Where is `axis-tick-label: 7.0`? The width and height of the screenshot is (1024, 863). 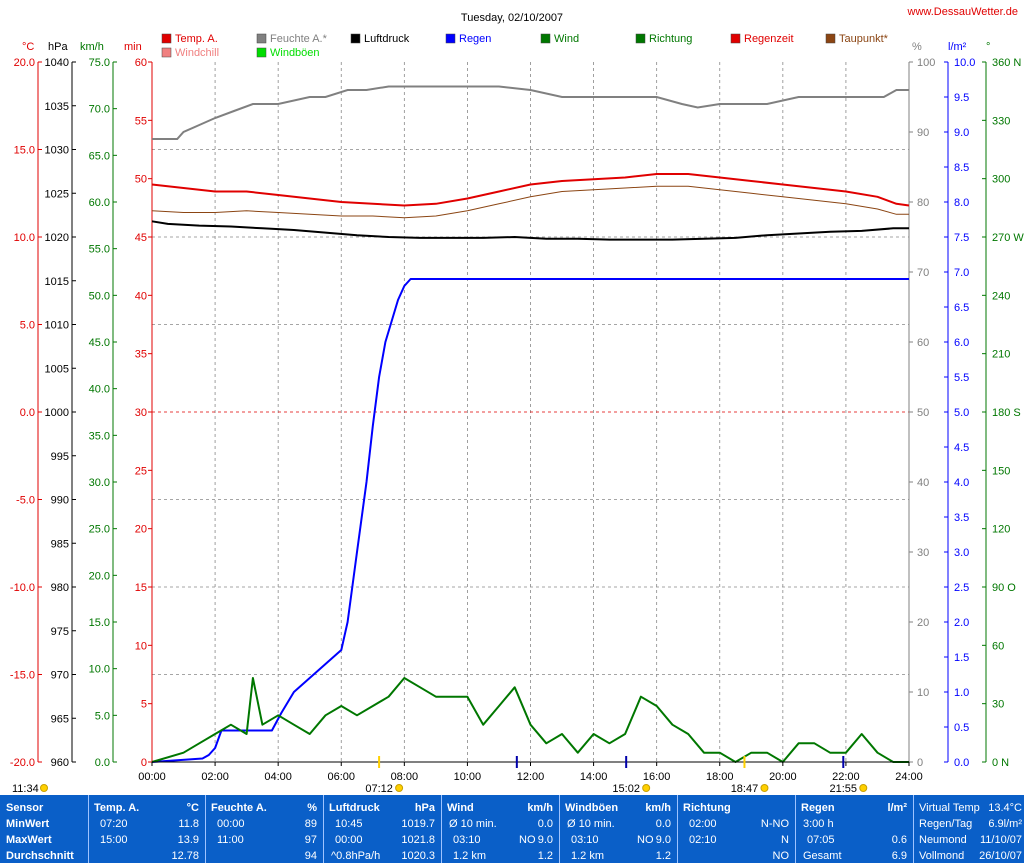 axis-tick-label: 7.0 is located at coordinates (961, 273).